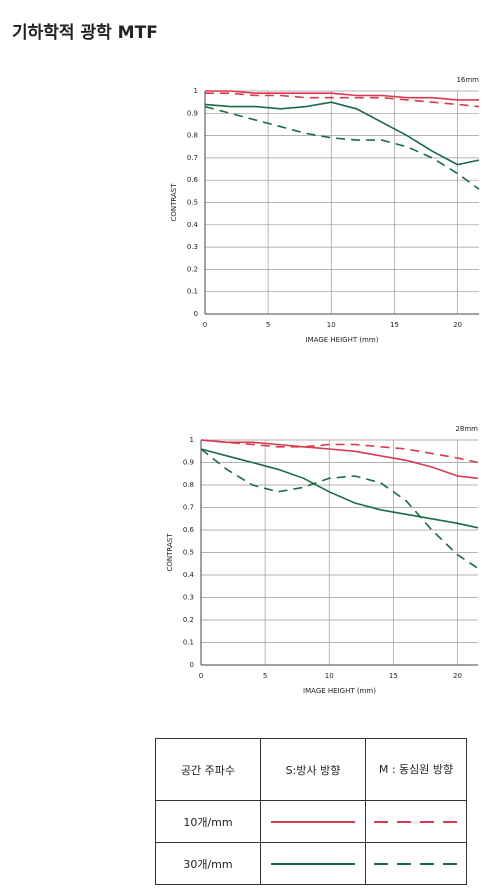  What do you see at coordinates (208, 863) in the screenshot?
I see `row-label: 30개/mm` at bounding box center [208, 863].